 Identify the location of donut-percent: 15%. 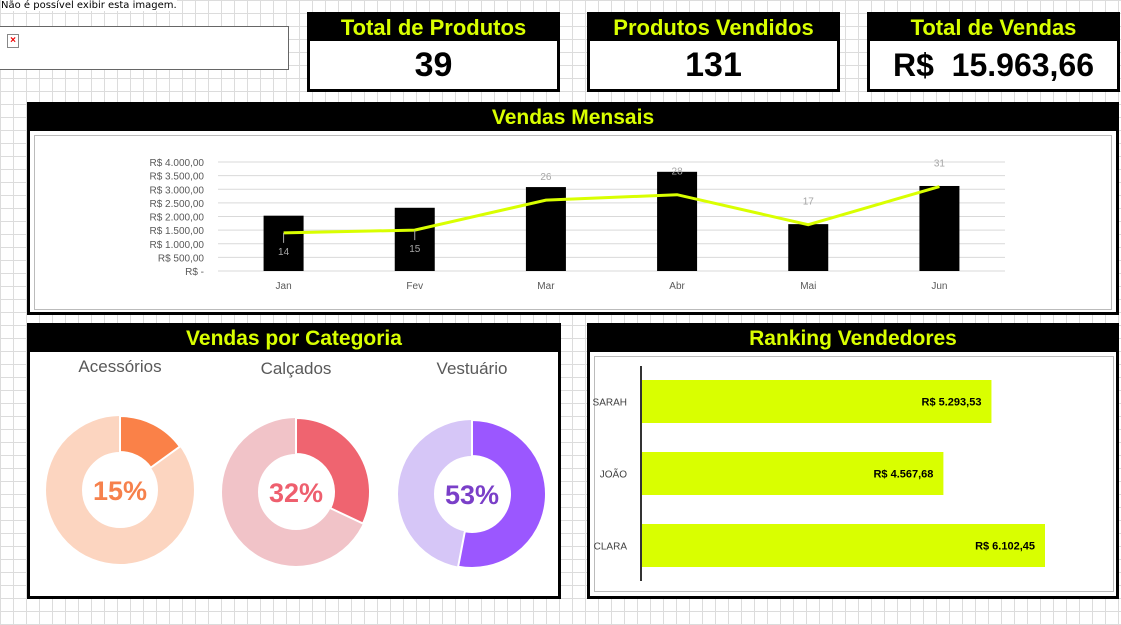
(120, 491).